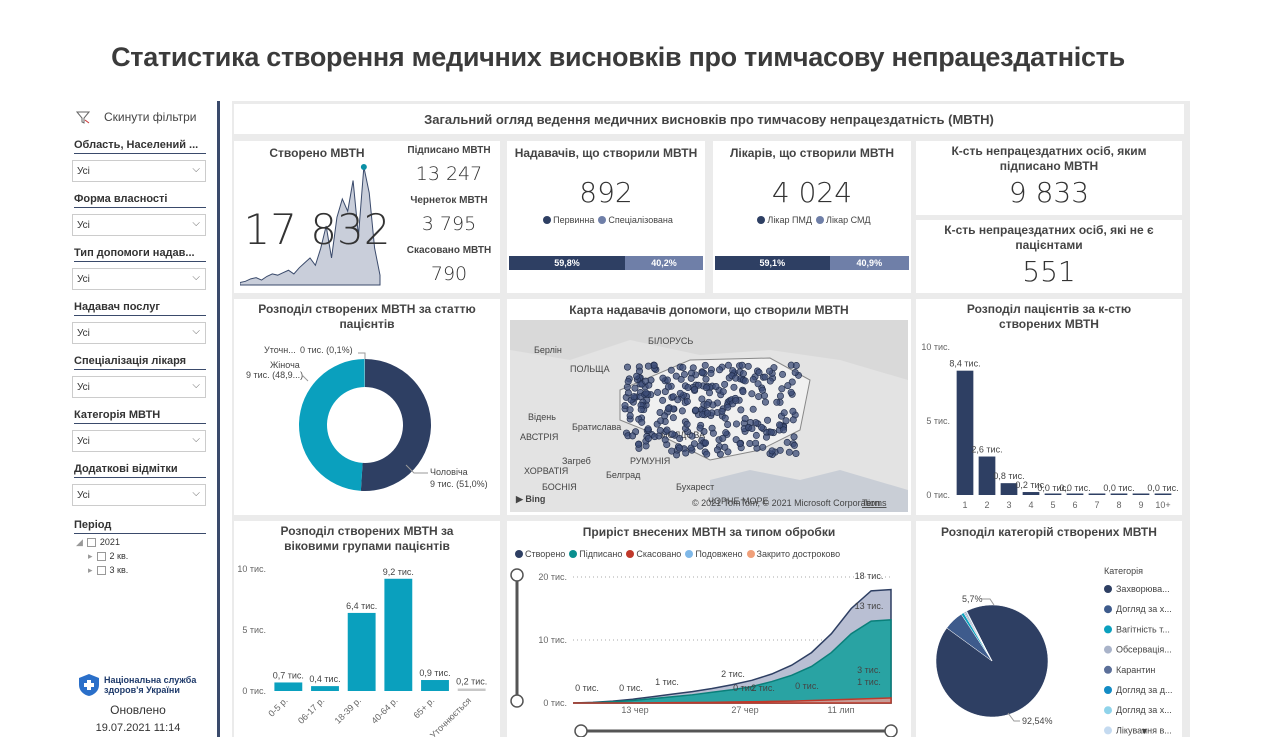 The width and height of the screenshot is (1279, 737). What do you see at coordinates (763, 688) in the screenshot?
I see `area-data-label: 2 тис.` at bounding box center [763, 688].